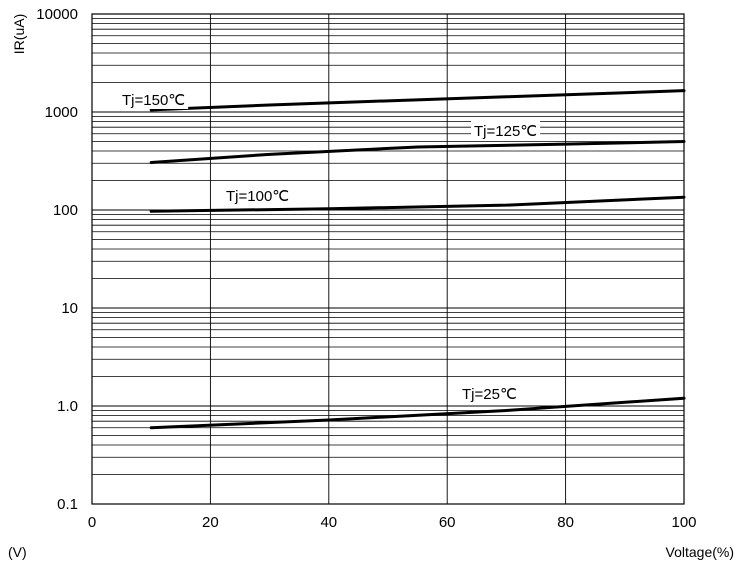  What do you see at coordinates (67, 406) in the screenshot?
I see `y-tick-label: 1.0` at bounding box center [67, 406].